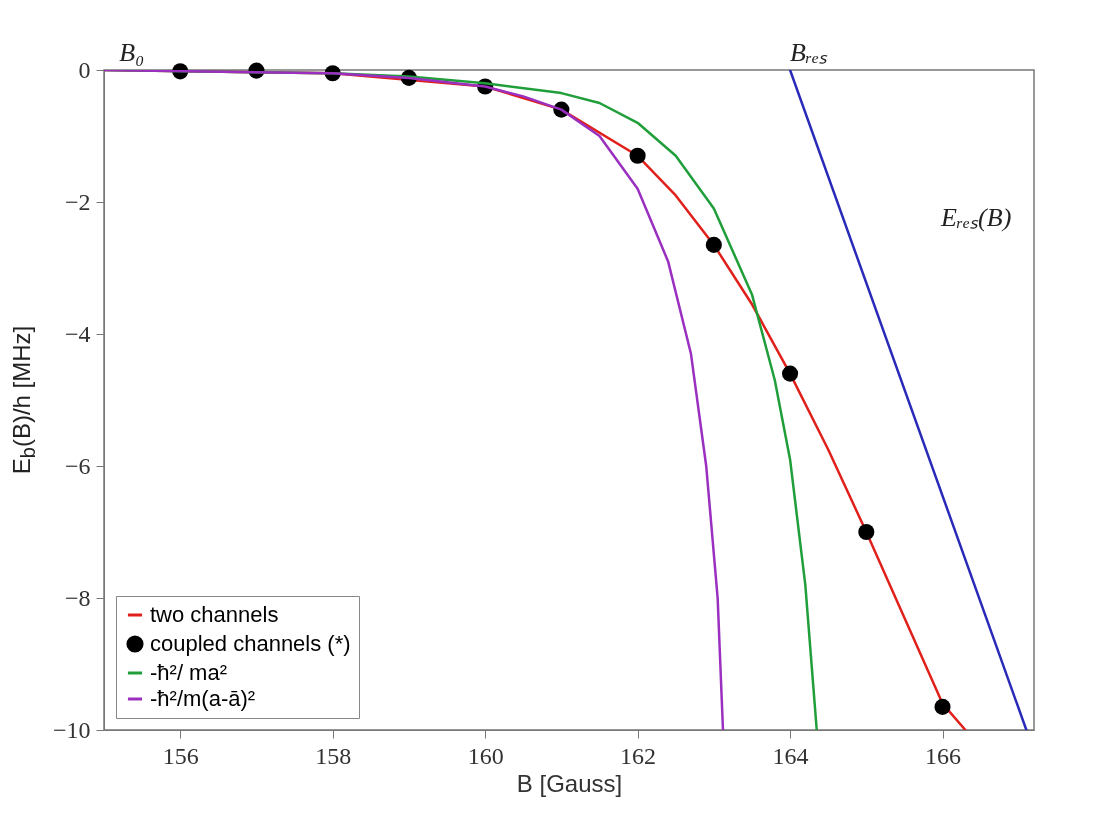 Image resolution: width=1094 pixels, height=834 pixels. What do you see at coordinates (77, 333) in the screenshot?
I see `y-tick-label: −4` at bounding box center [77, 333].